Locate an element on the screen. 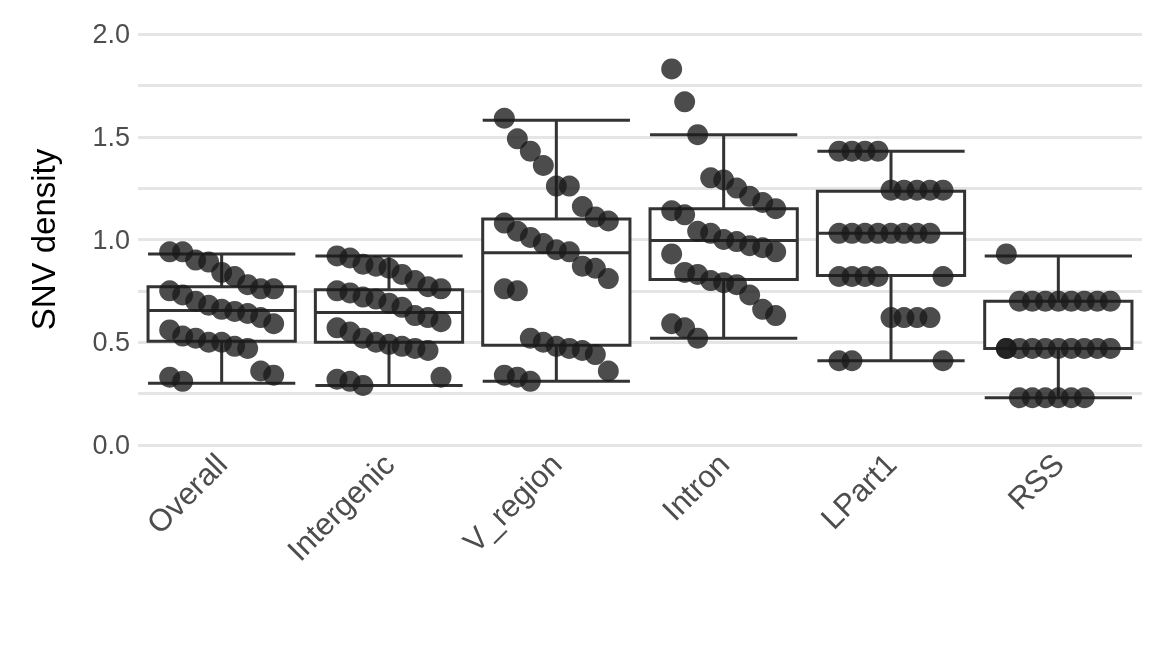  y-tick-label: 1.0 is located at coordinates (111, 239).